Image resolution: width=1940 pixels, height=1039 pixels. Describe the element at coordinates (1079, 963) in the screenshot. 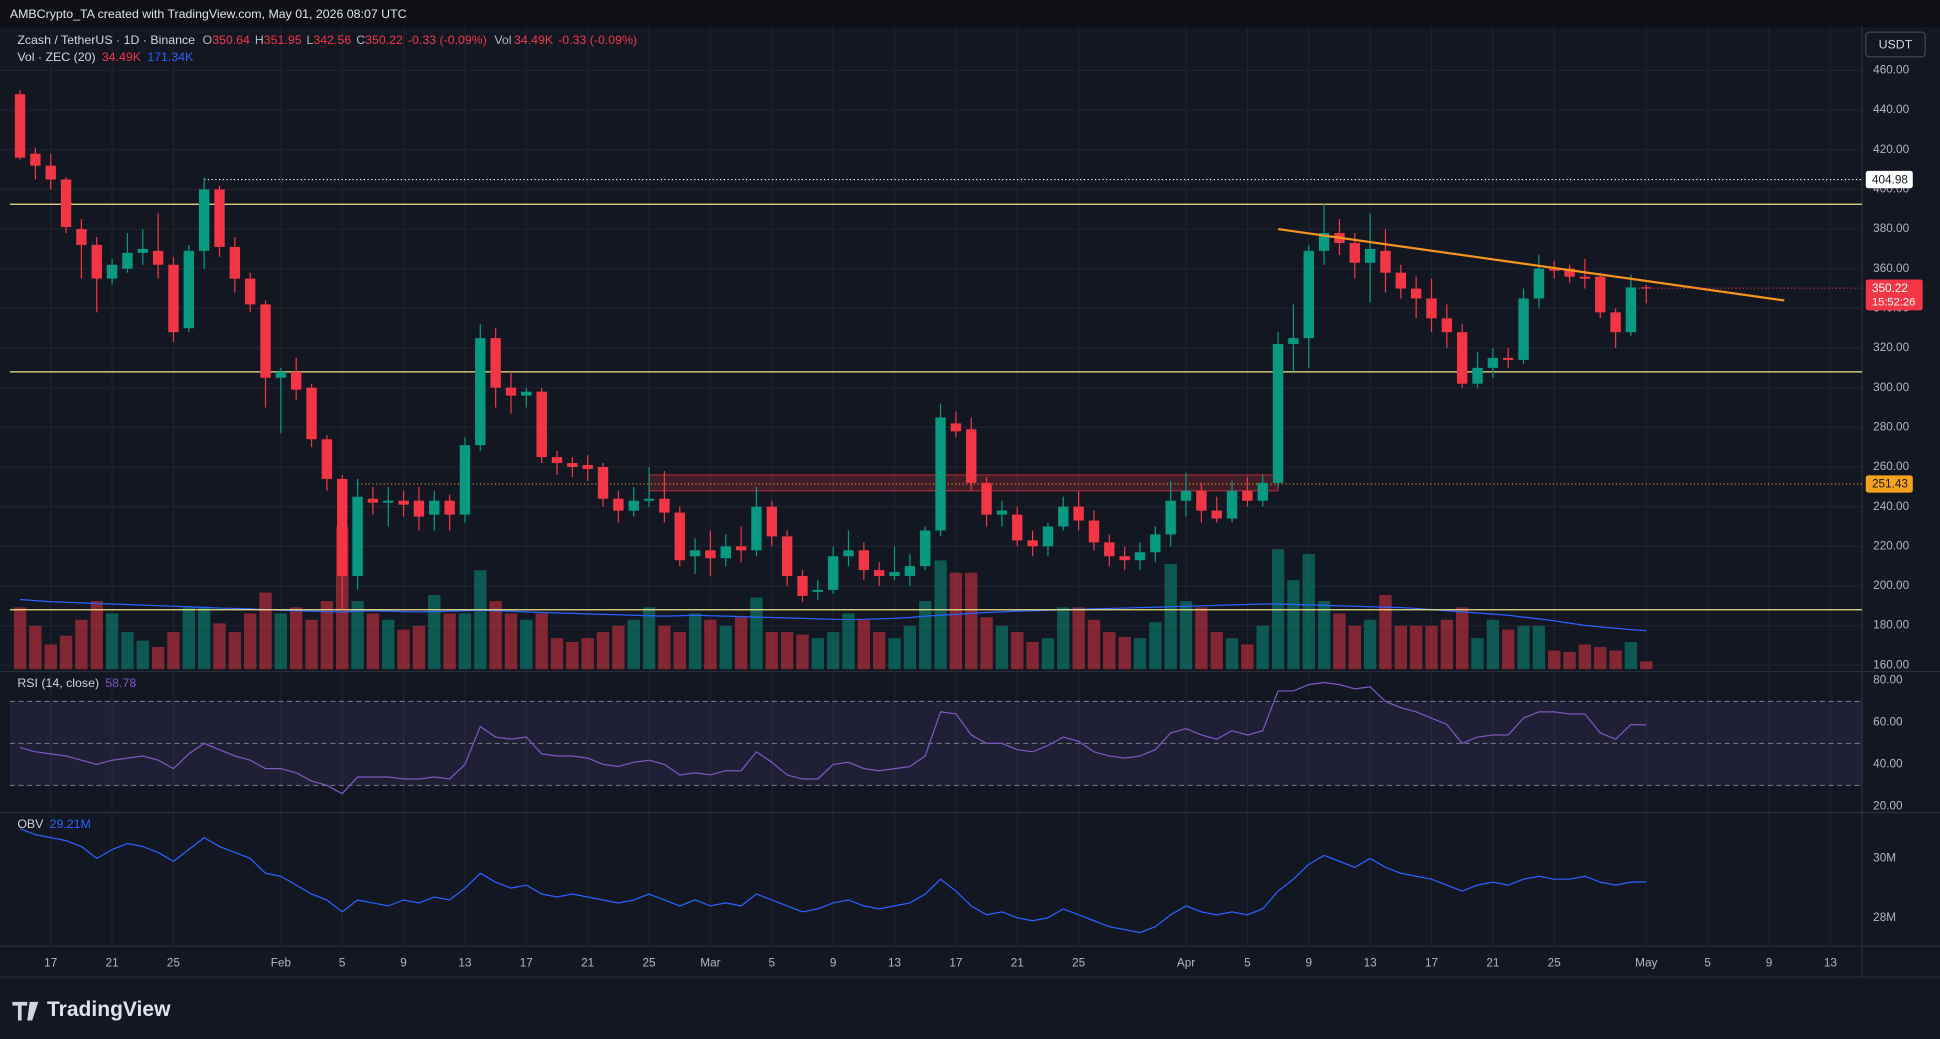

I see `x-tick-label: 25` at that location.